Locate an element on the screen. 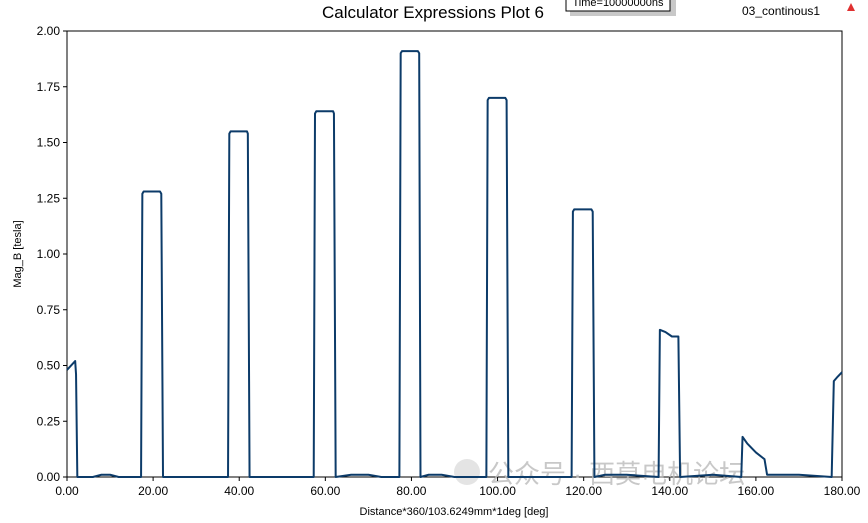 The image size is (868, 523). x-tick-label: 0.00 is located at coordinates (67, 491).